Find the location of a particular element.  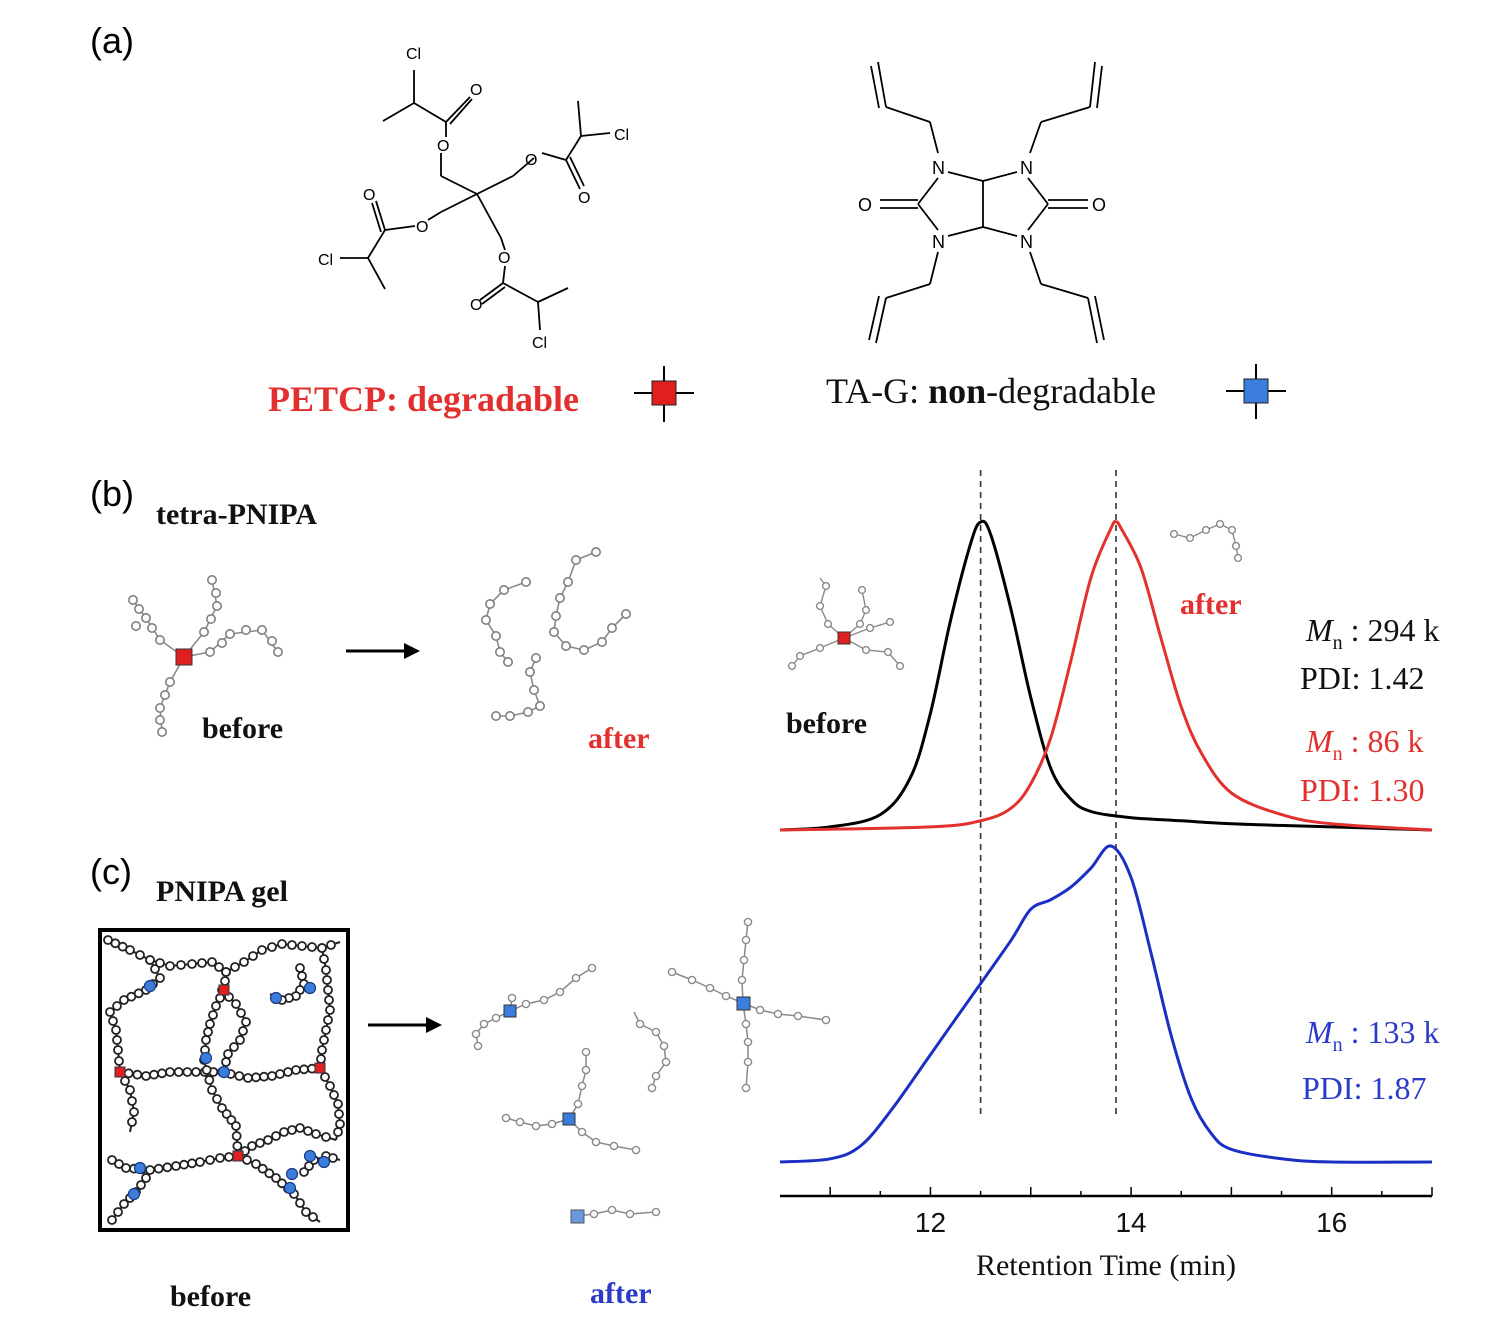

gel-before-label: before is located at coordinates (210, 1296).